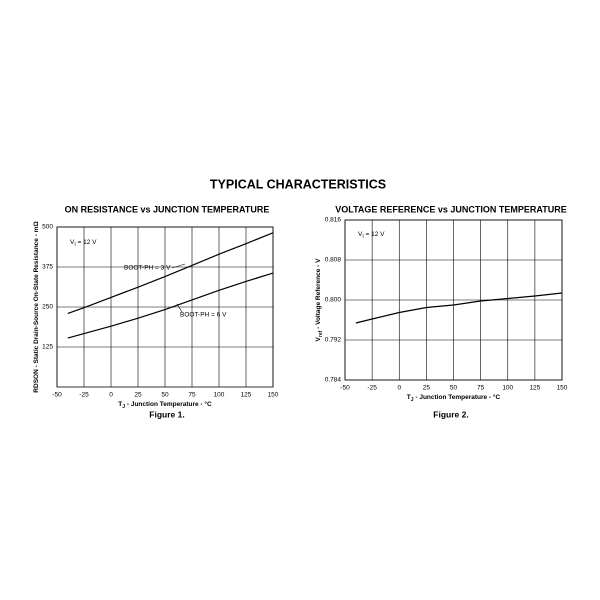 Image resolution: width=600 pixels, height=600 pixels. Describe the element at coordinates (47, 267) in the screenshot. I see `y-tick-label: 375` at that location.